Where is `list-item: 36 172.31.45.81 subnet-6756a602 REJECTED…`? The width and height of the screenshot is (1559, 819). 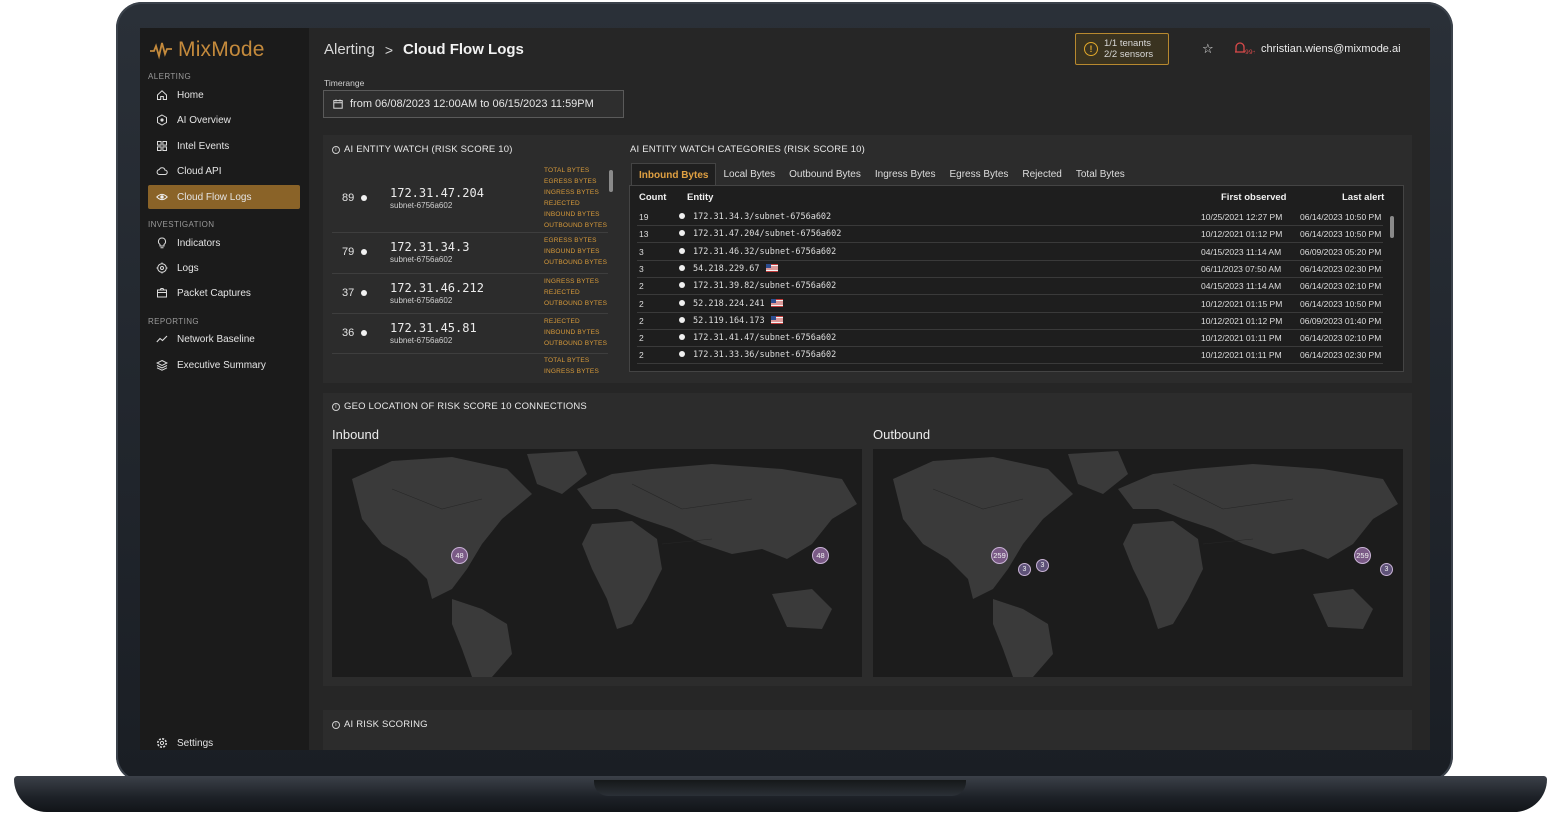 list-item: 36 172.31.45.81 subnet-6756a602 REJECTED… is located at coordinates (470, 333).